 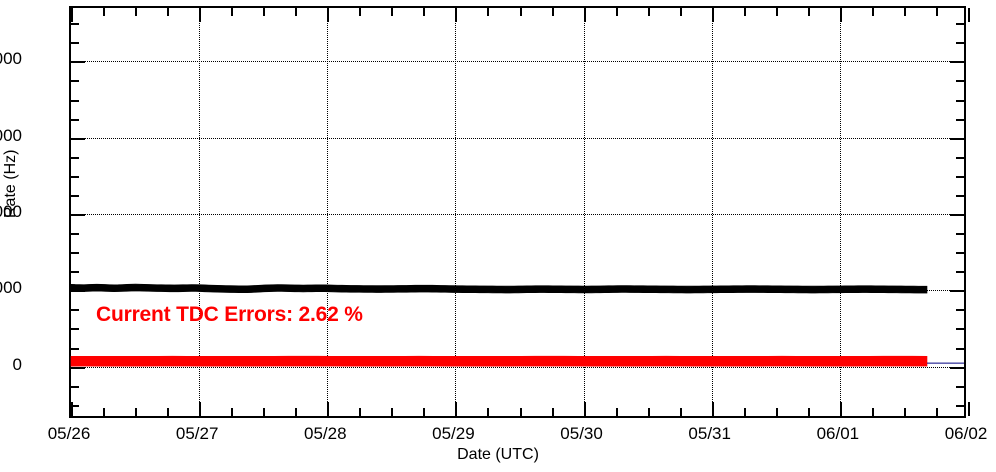 What do you see at coordinates (69, 433) in the screenshot?
I see `x-axis-tick-label: 05/26` at bounding box center [69, 433].